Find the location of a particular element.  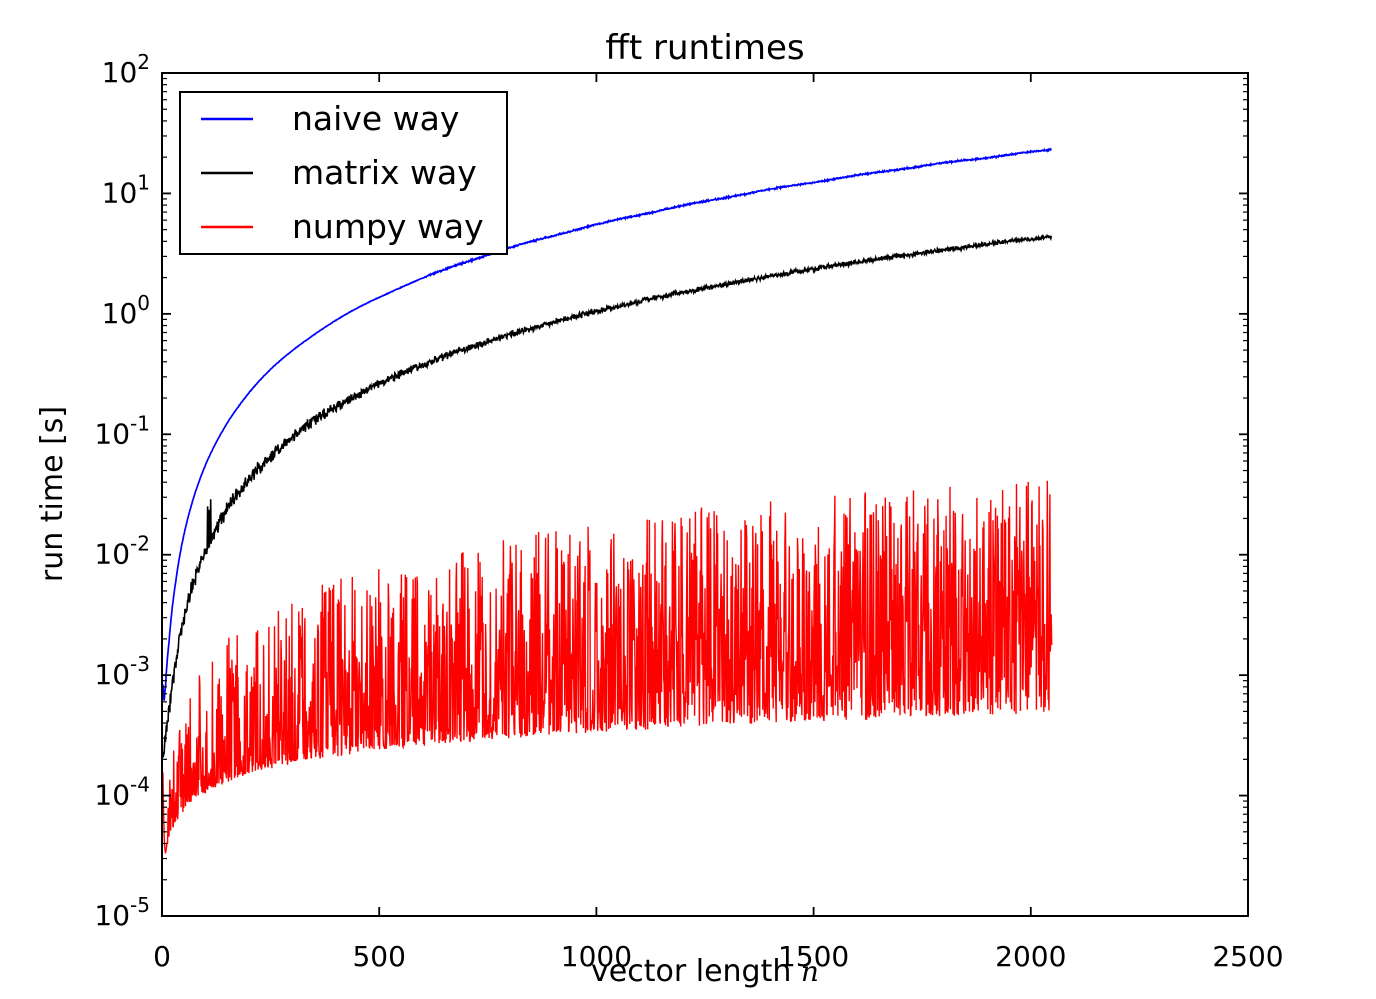

y-tick-label: 101 is located at coordinates (126, 189).